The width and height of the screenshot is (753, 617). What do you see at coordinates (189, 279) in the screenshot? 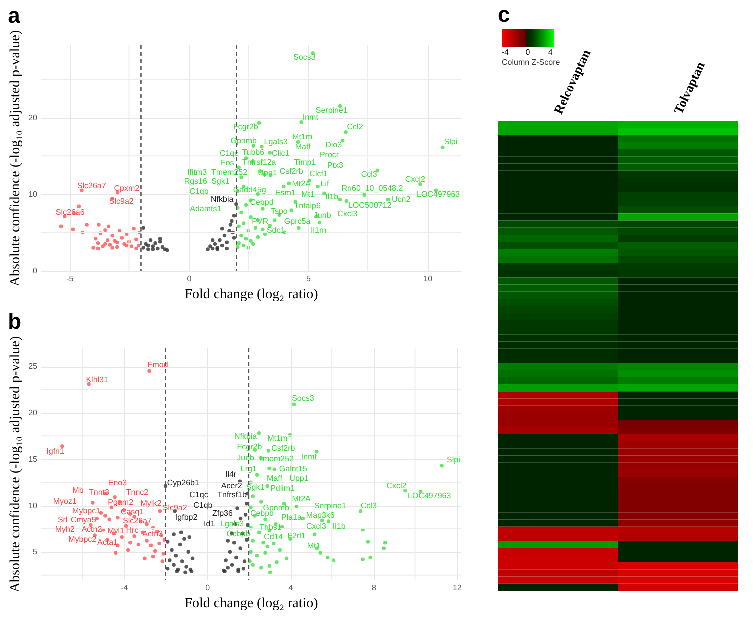
I see `x-tick-label: 0` at bounding box center [189, 279].